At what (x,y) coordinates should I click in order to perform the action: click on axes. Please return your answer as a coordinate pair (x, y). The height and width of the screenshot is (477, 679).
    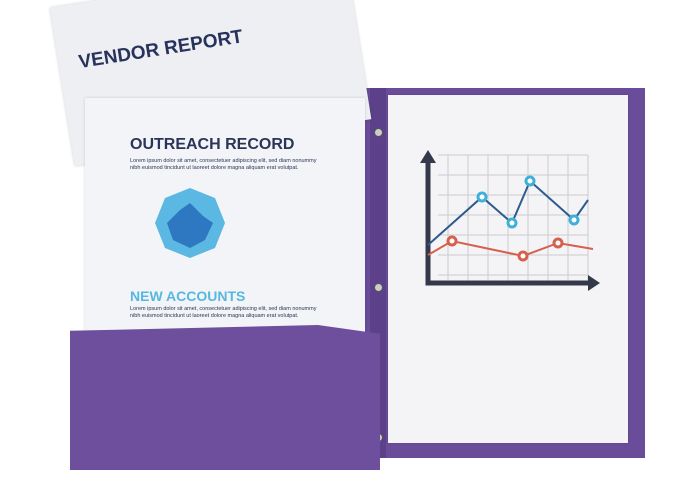
    Looking at the image, I should click on (509, 221).